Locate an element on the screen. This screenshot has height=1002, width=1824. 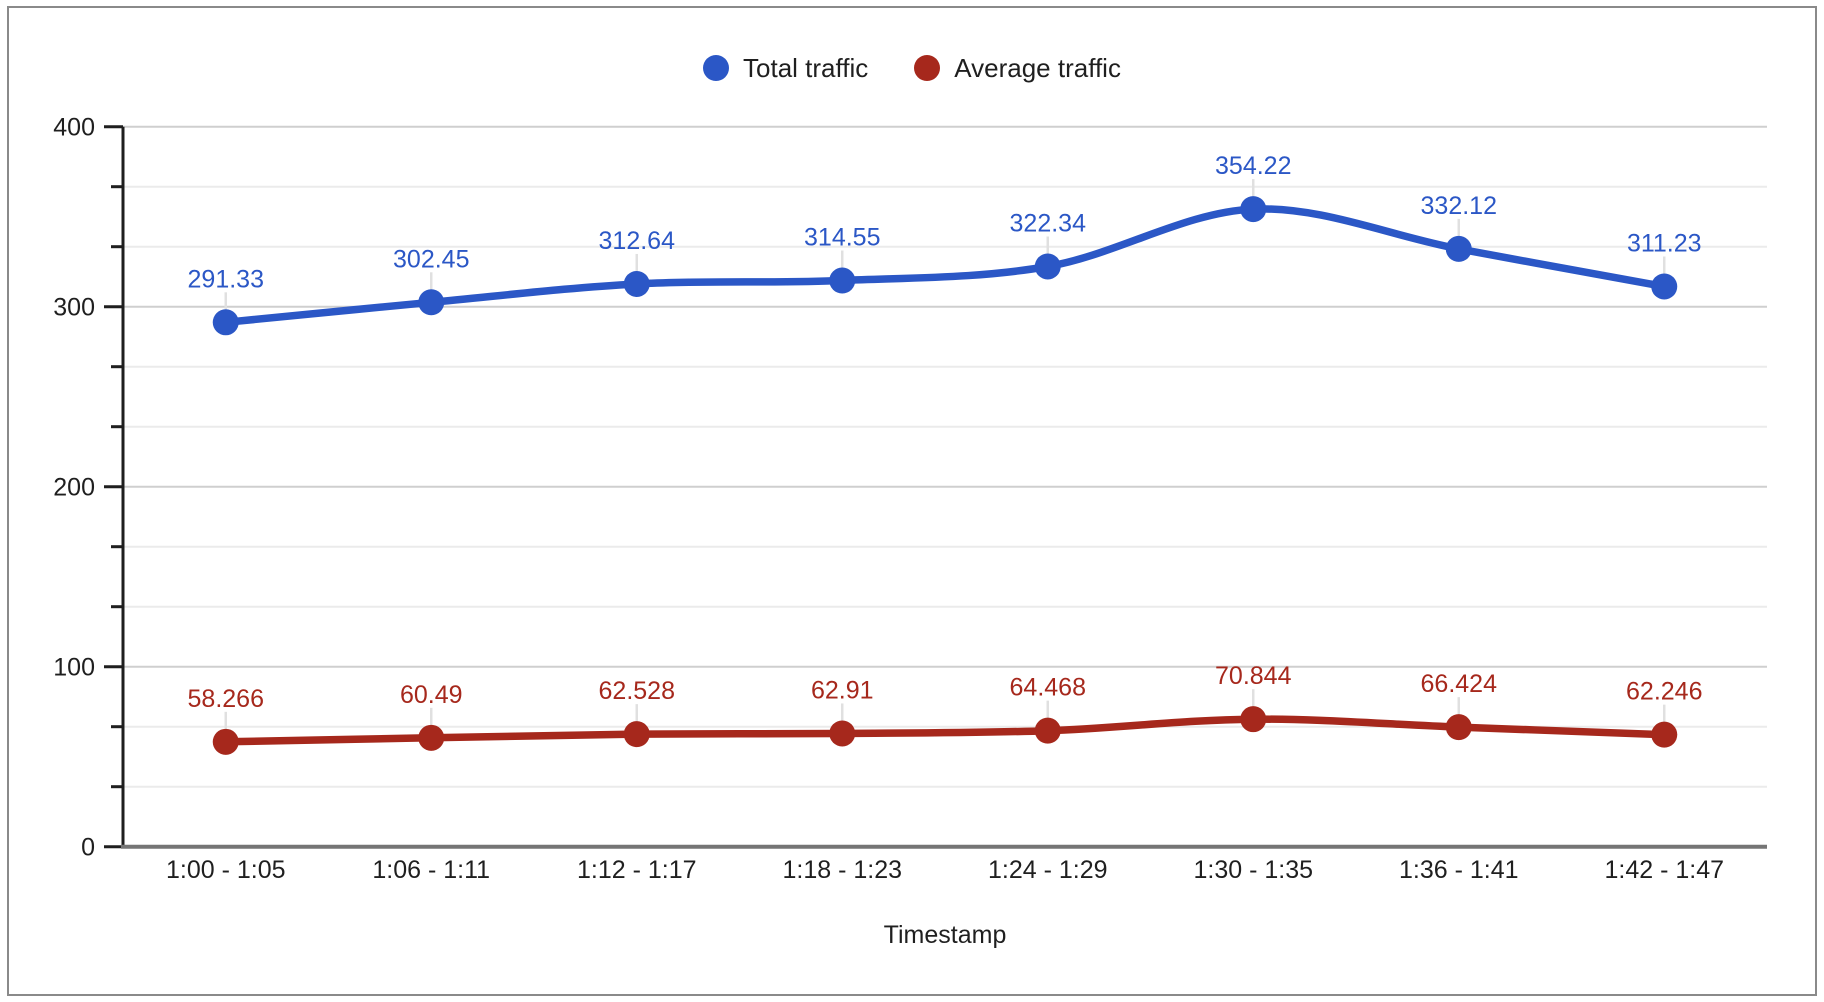
data-point-label-average-traffic: 70.844 is located at coordinates (1253, 676).